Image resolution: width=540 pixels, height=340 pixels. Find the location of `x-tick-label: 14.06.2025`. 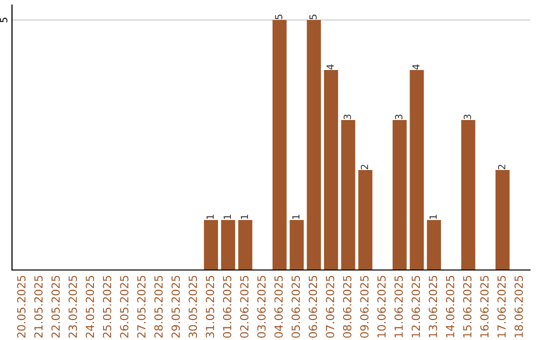

x-tick-label: 14.06.2025 is located at coordinates (450, 307).